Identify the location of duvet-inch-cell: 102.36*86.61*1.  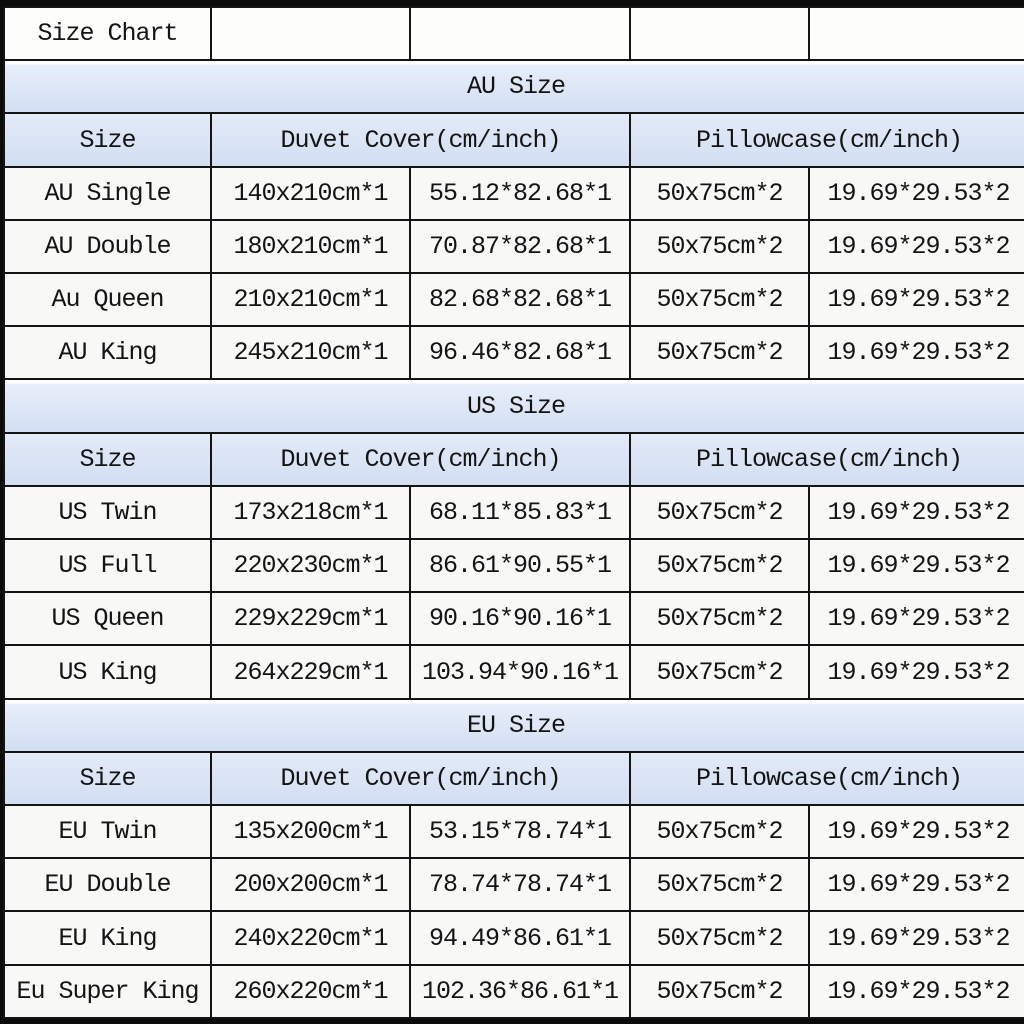
(520, 991).